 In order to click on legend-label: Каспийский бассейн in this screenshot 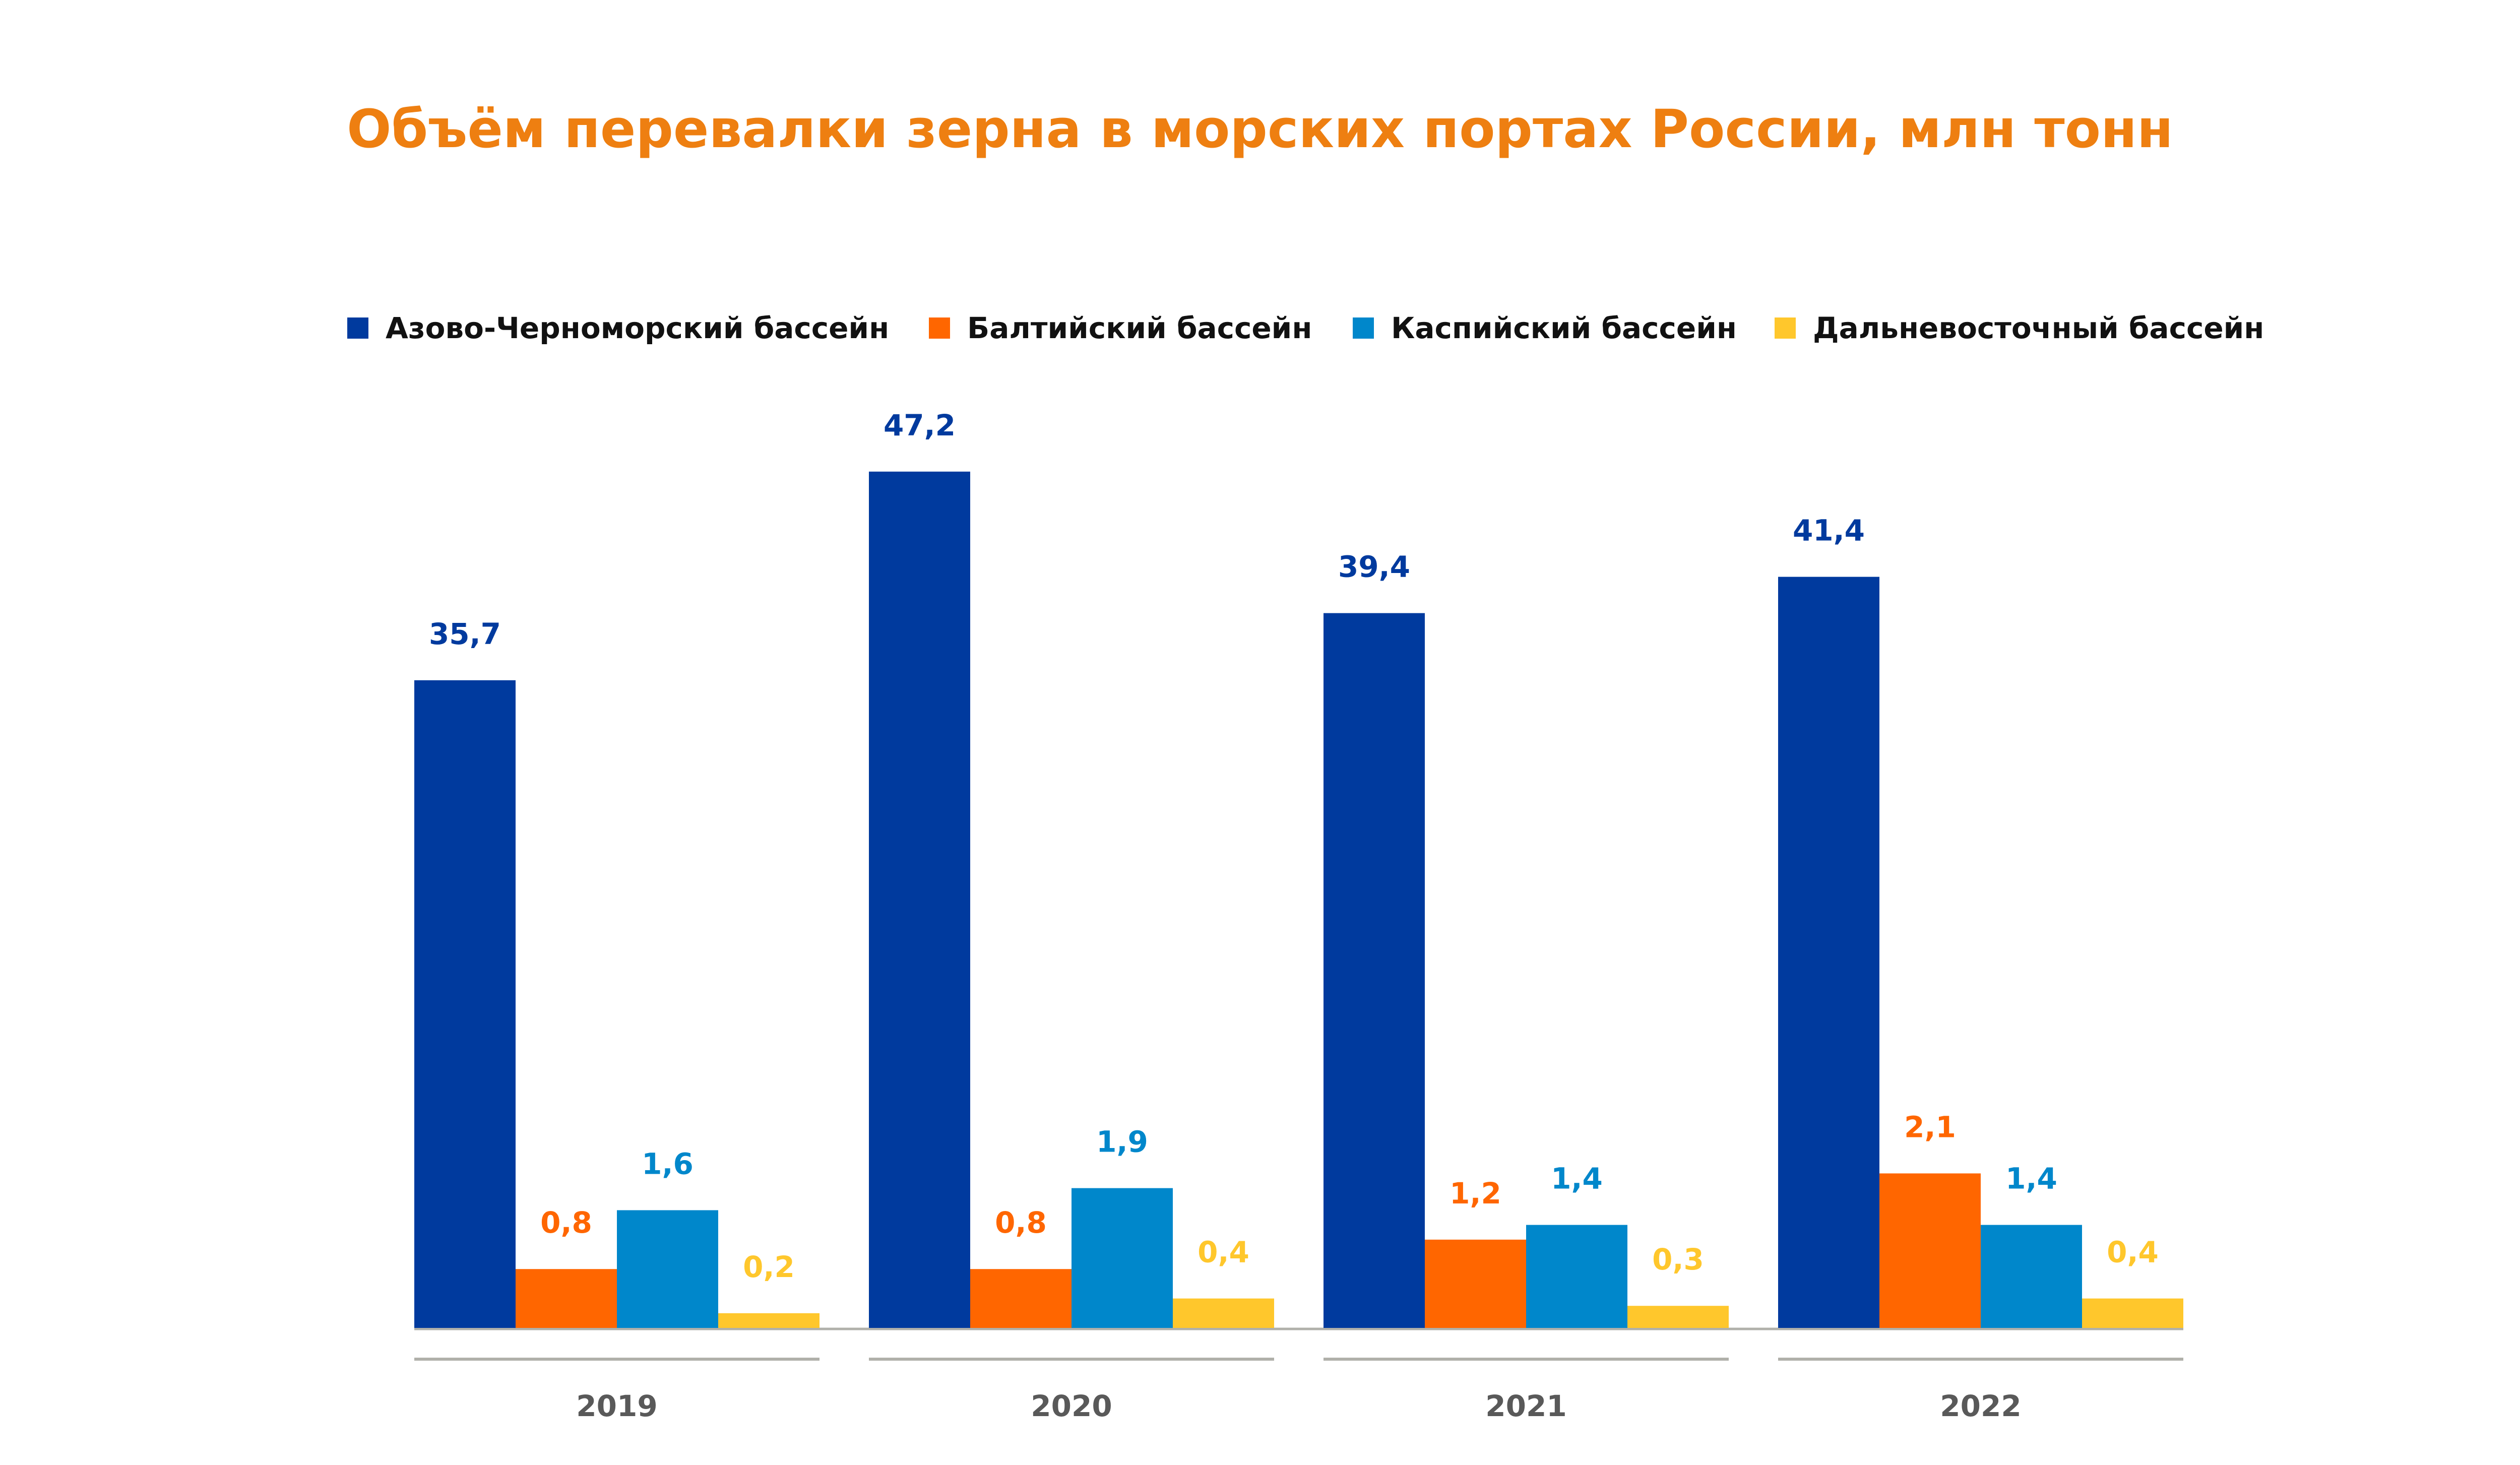, I will do `click(1564, 328)`.